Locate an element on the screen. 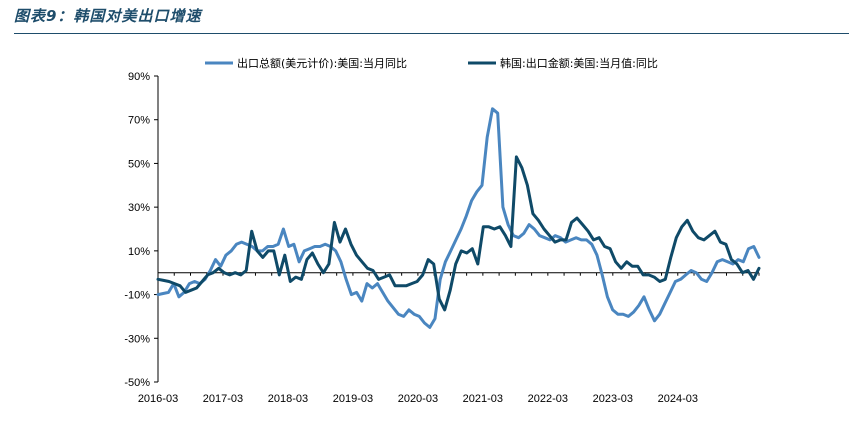  figure-title: 图表9：韩国对美出口增速 is located at coordinates (108, 16).